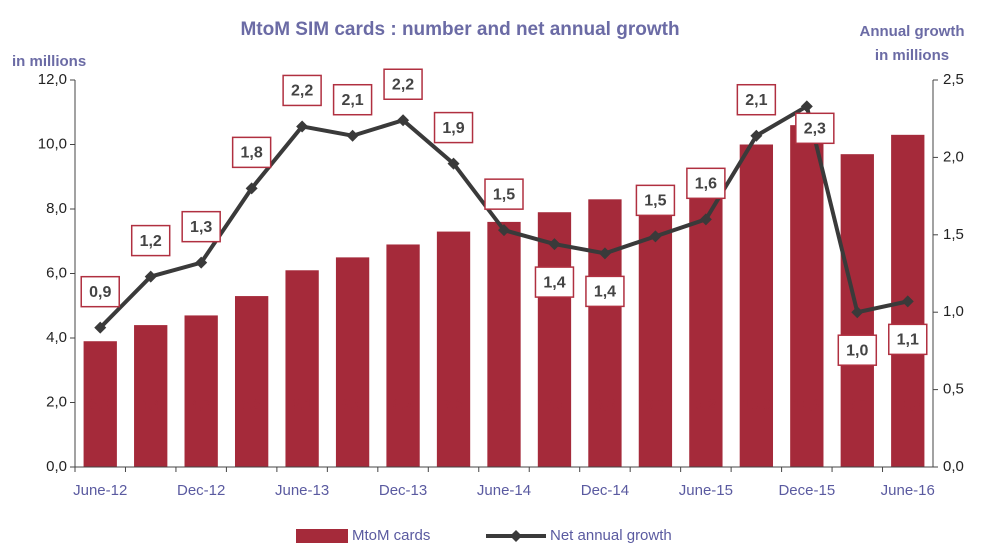  I want to click on bar-label: 10,0, so click(756, 404).